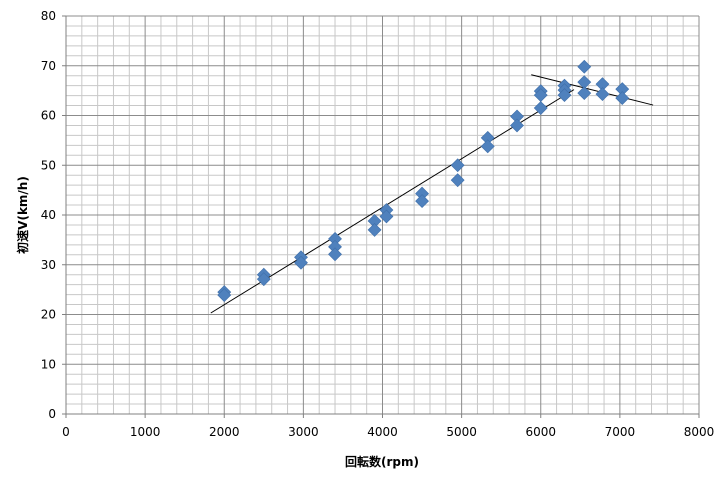  I want to click on trendline, so click(592, 90).